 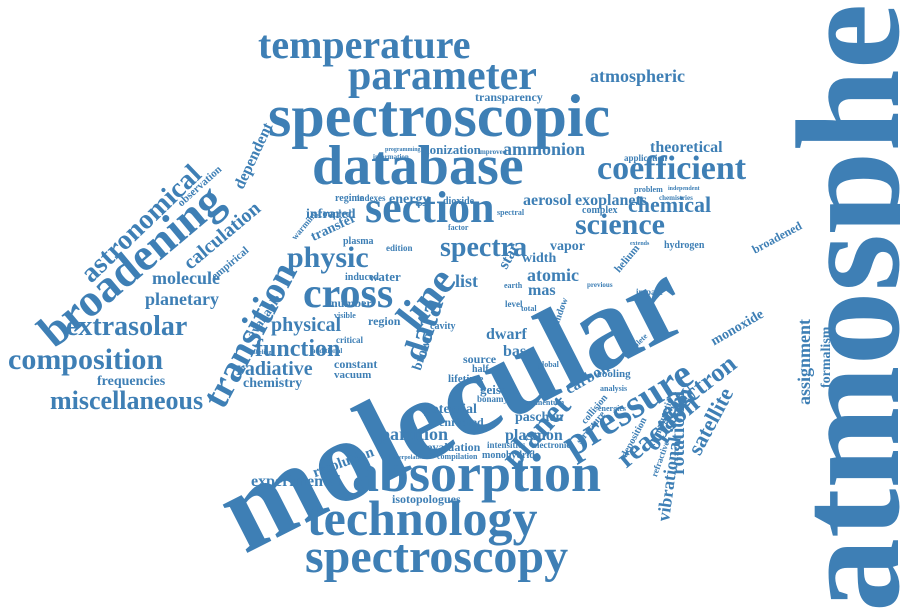 I want to click on word-cavity: cavity, so click(x=443, y=326).